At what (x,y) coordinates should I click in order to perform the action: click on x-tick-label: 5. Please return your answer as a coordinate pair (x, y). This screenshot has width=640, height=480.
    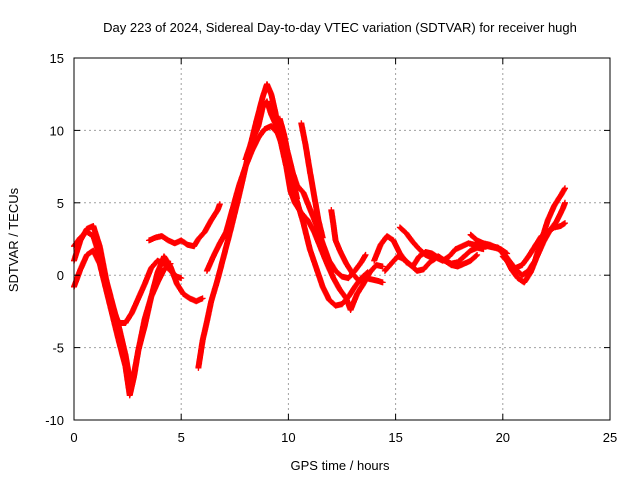
    Looking at the image, I should click on (181, 437).